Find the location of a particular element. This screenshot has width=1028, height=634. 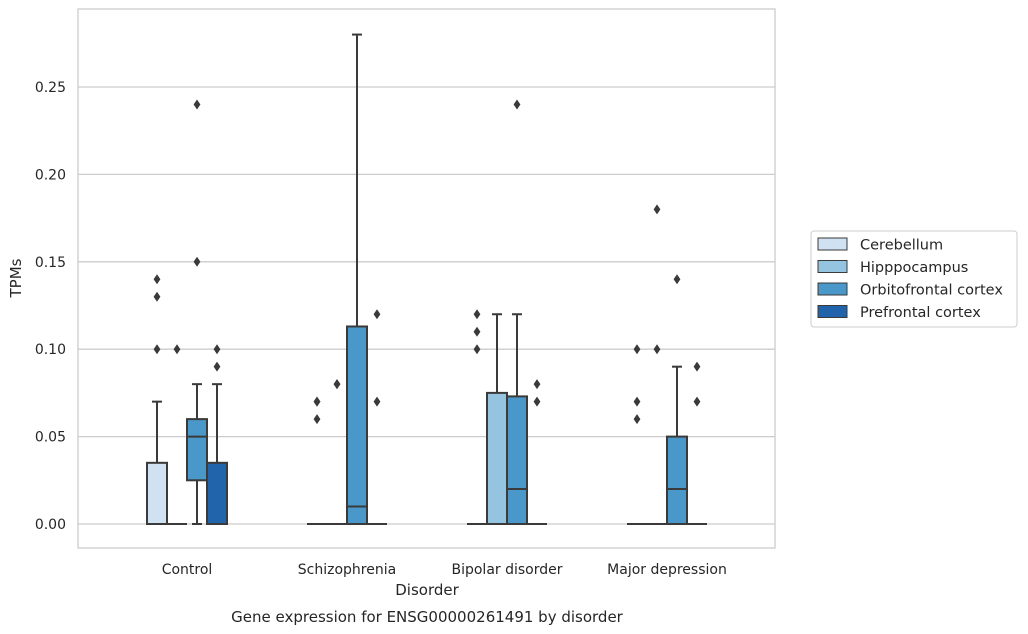

legend-label: Orbitofrontal cortex is located at coordinates (931, 291).